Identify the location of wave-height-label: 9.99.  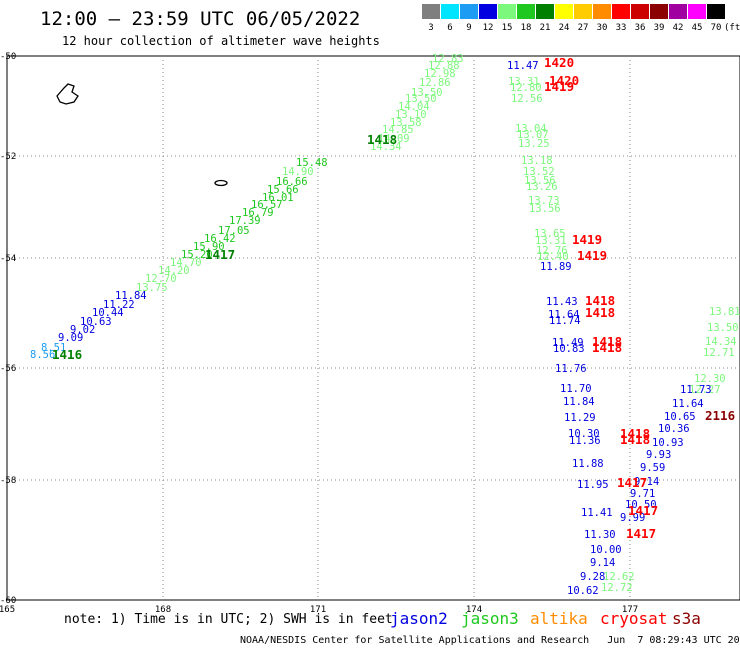
(632, 518).